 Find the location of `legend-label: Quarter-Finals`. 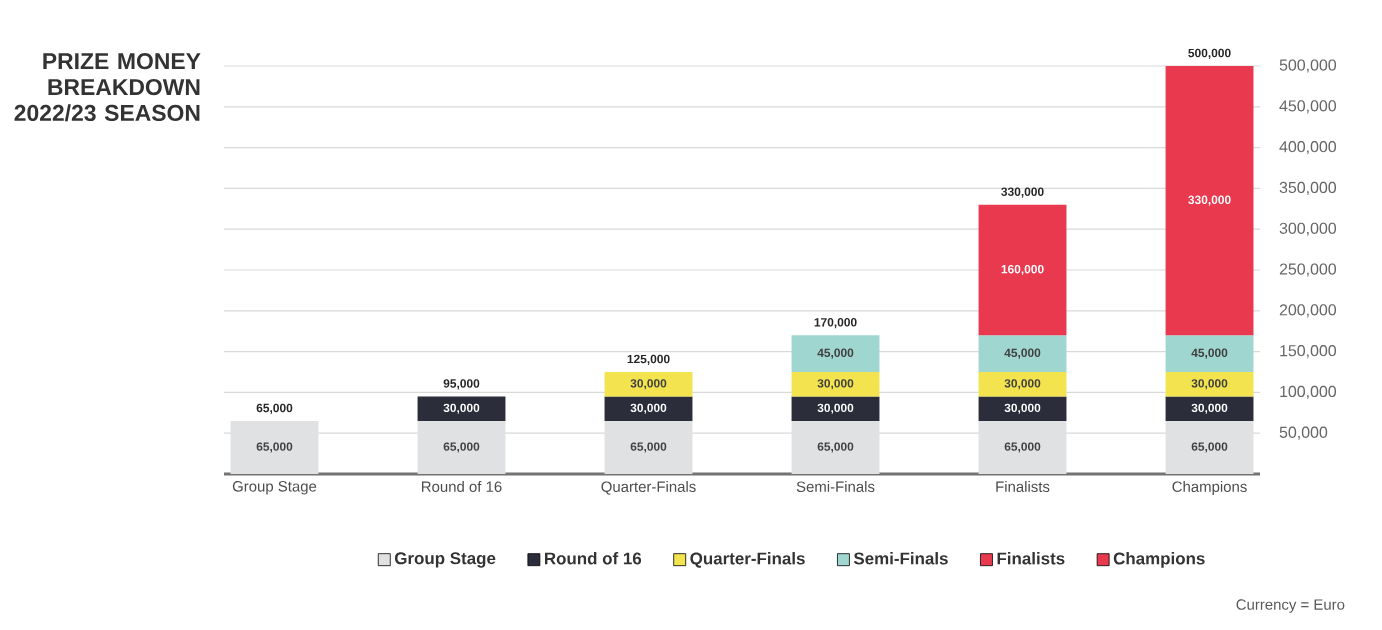

legend-label: Quarter-Finals is located at coordinates (747, 560).